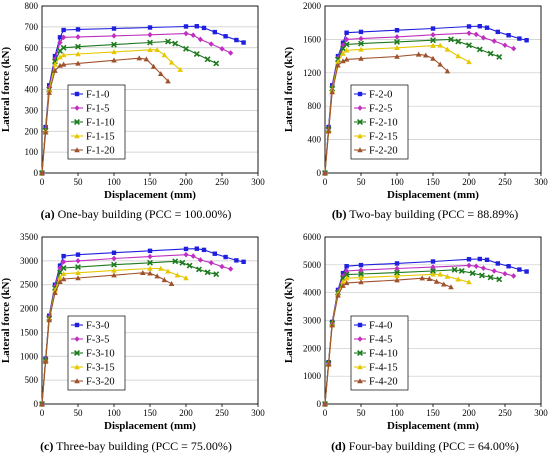 Image resolution: width=550 pixels, height=462 pixels. What do you see at coordinates (32, 152) in the screenshot?
I see `y-tick-label: 100` at bounding box center [32, 152].